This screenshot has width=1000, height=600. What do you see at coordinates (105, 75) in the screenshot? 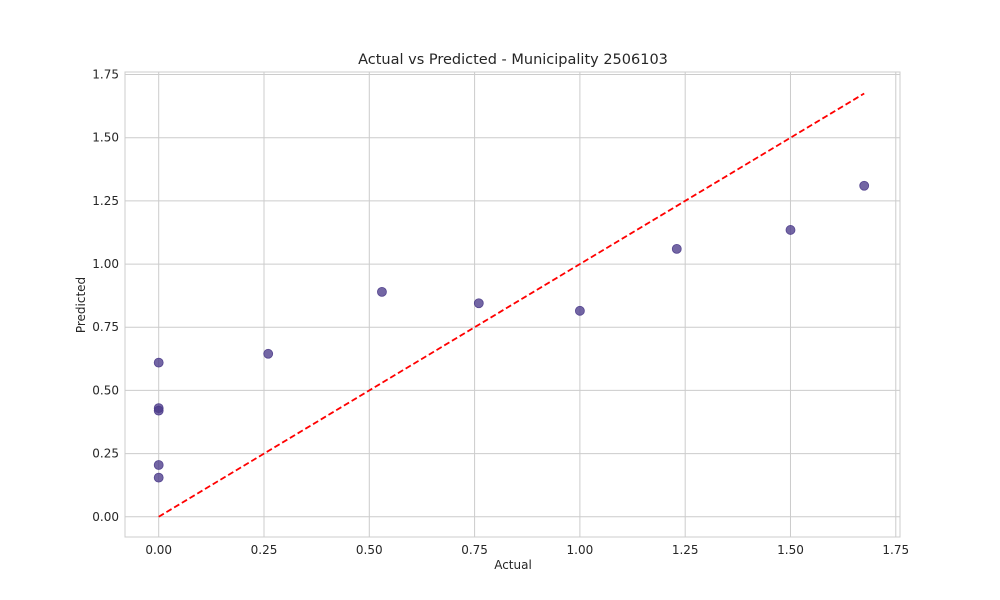
I see `y-tick-label: 1.75` at bounding box center [105, 75].